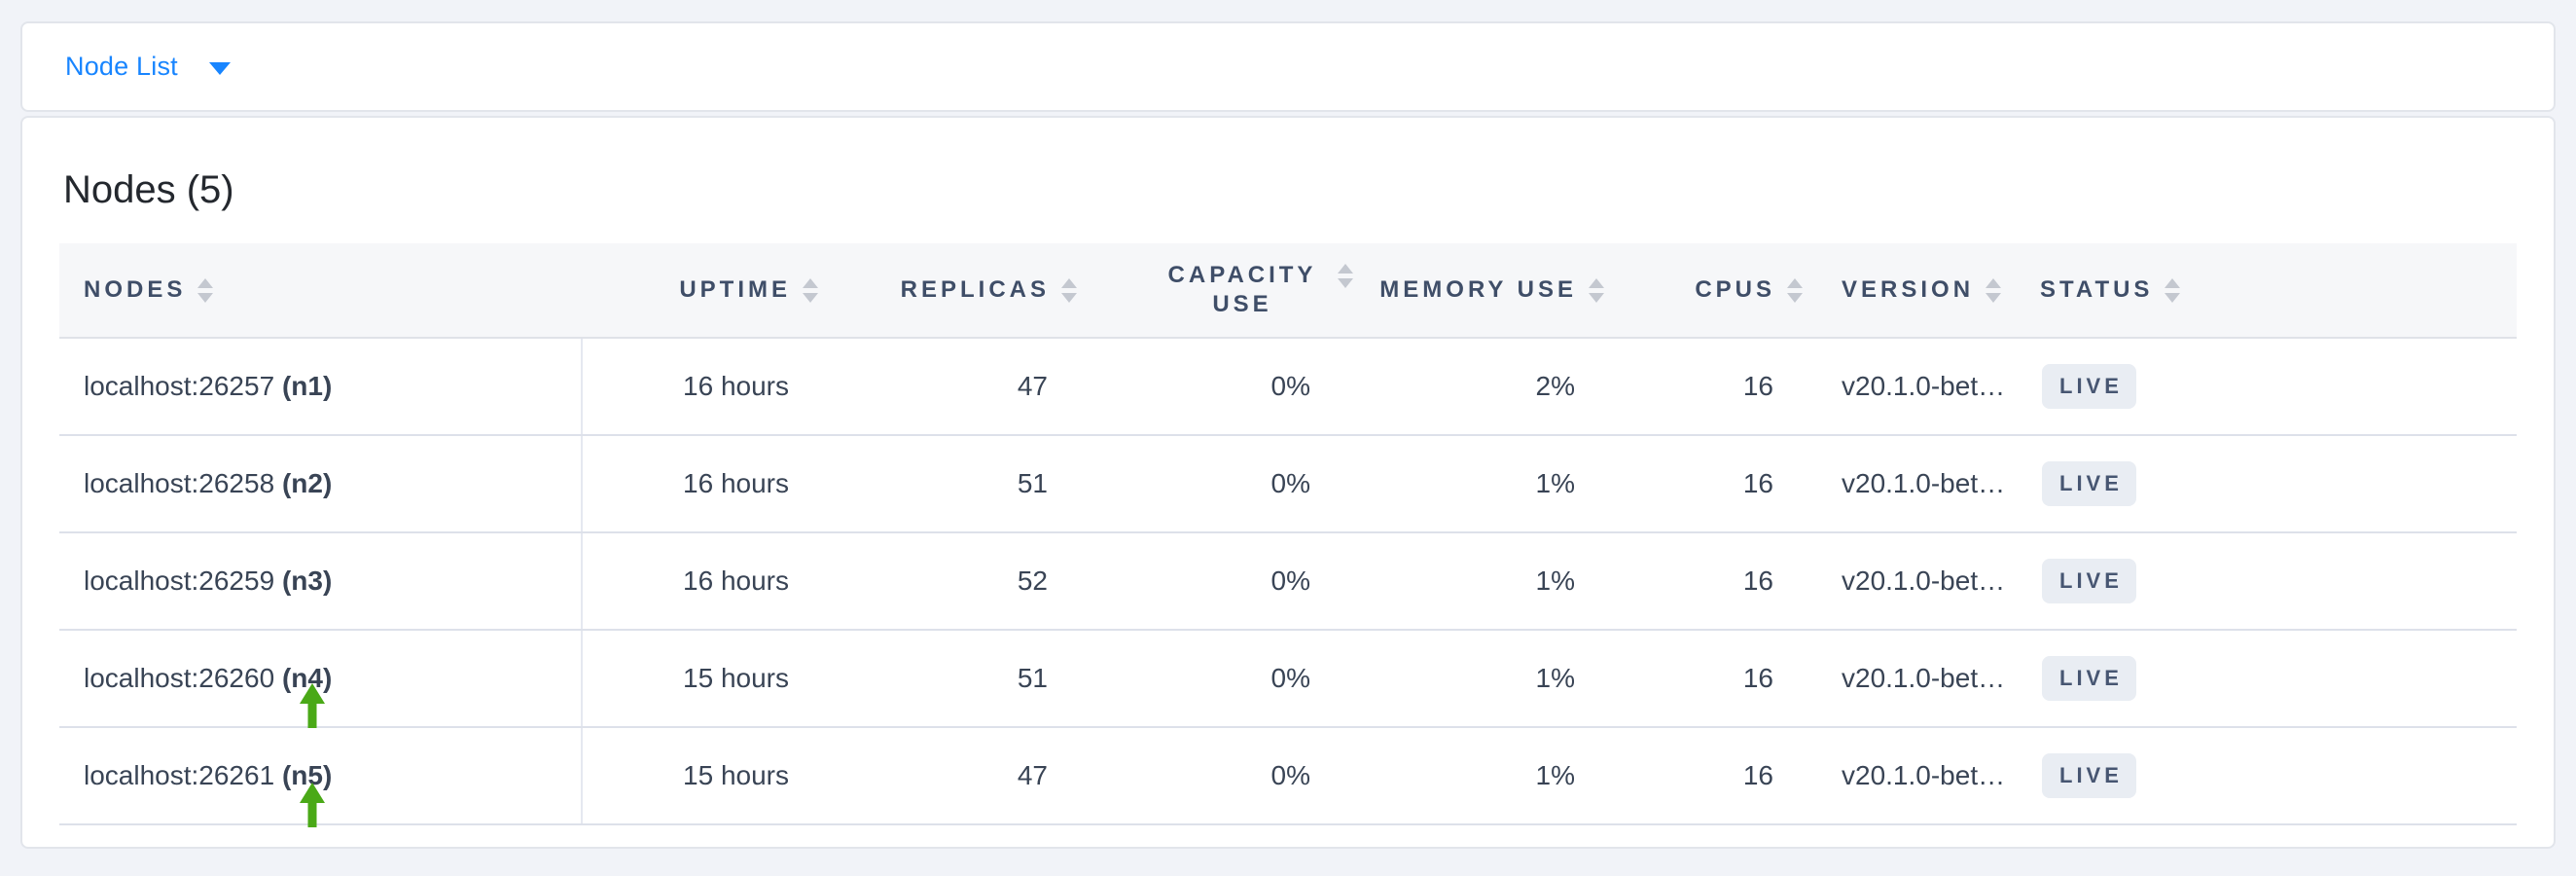 This screenshot has height=876, width=2576. Describe the element at coordinates (1908, 290) in the screenshot. I see `column-label-version: VERSION` at that location.